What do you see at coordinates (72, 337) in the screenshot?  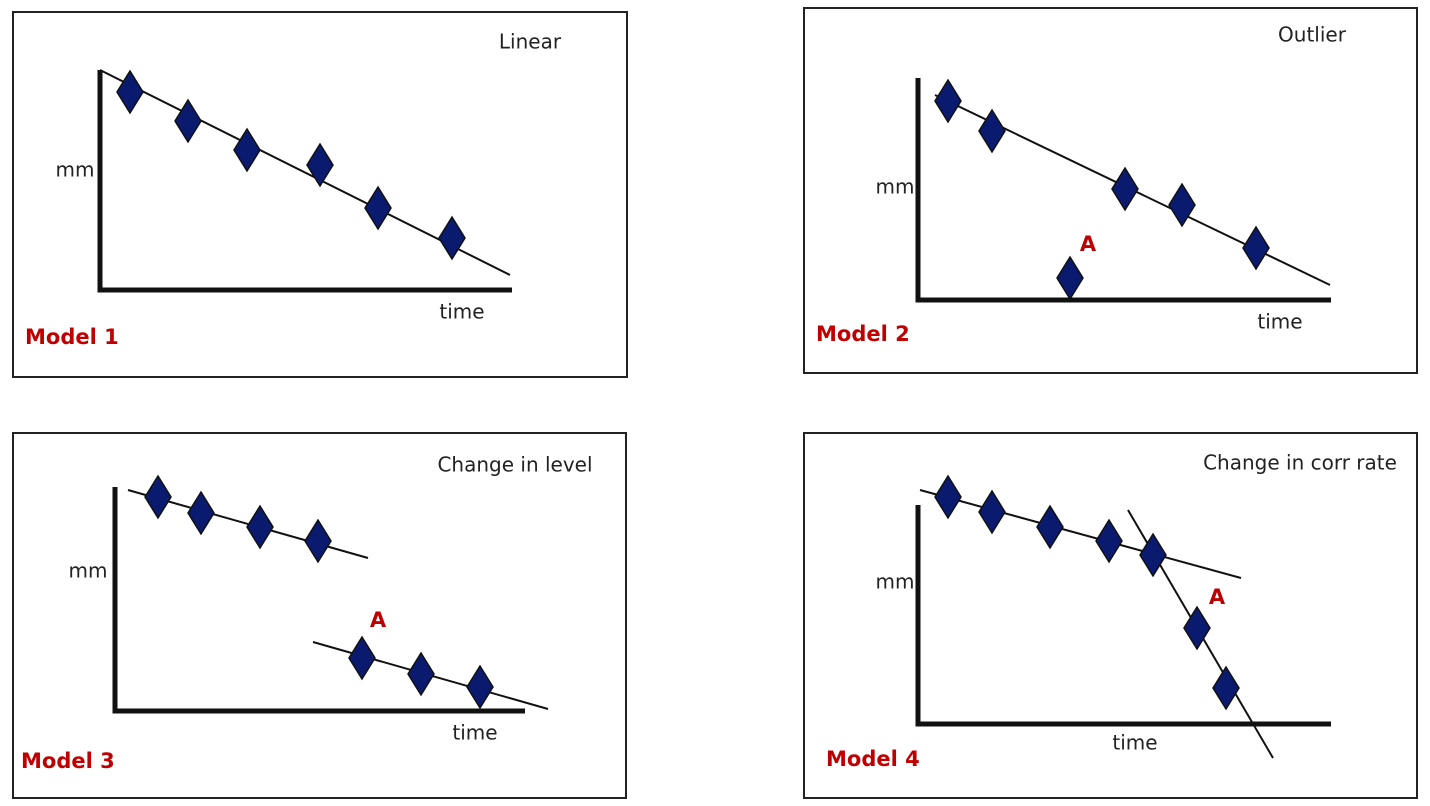 I see `model-label: Model 1` at bounding box center [72, 337].